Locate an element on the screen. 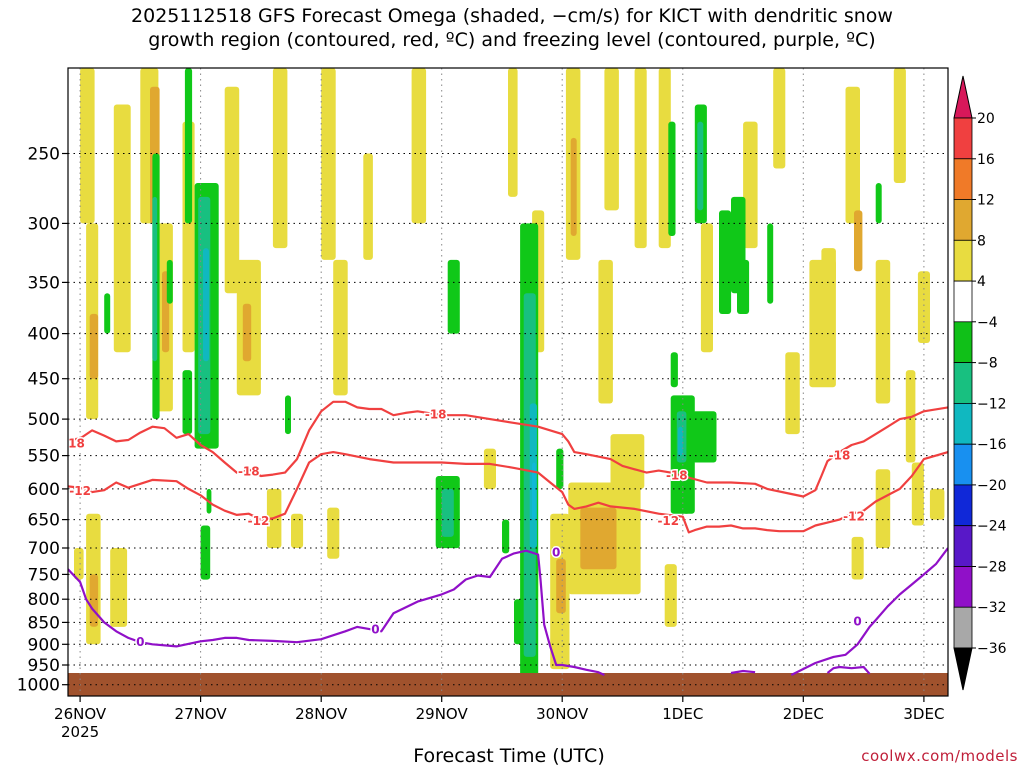 The image size is (1024, 768). x-tick-label-4: 30NOV is located at coordinates (562, 714).